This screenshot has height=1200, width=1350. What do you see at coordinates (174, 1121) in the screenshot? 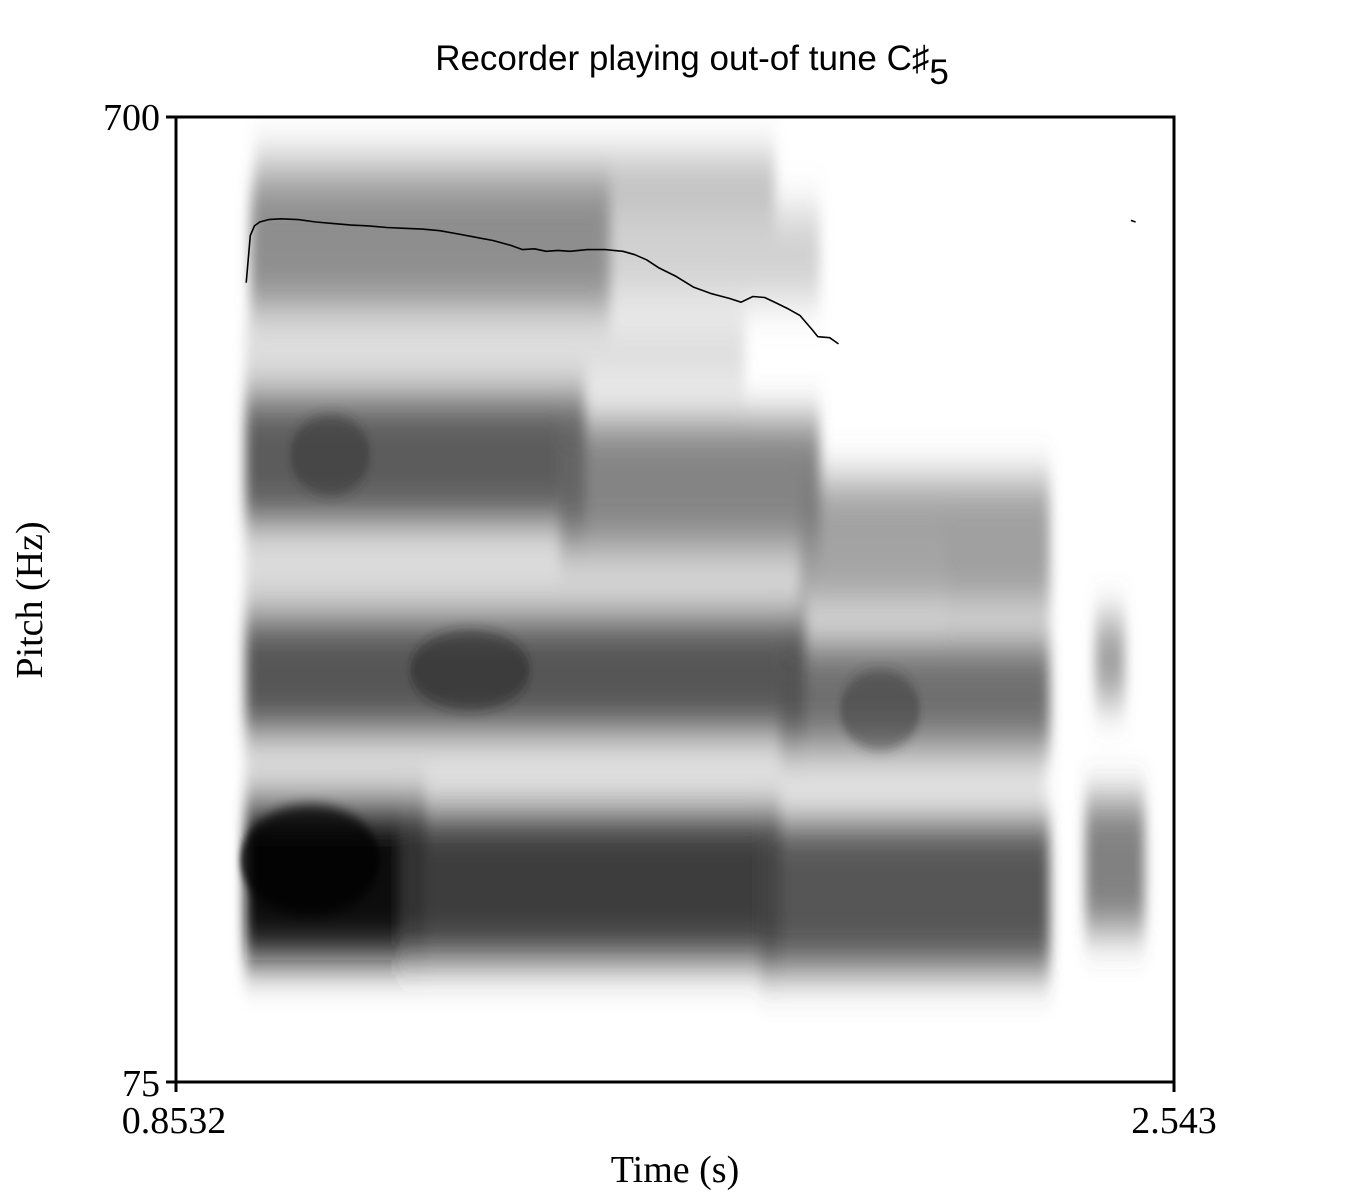
I see `x-tick-label-min: 0.8532` at bounding box center [174, 1121].